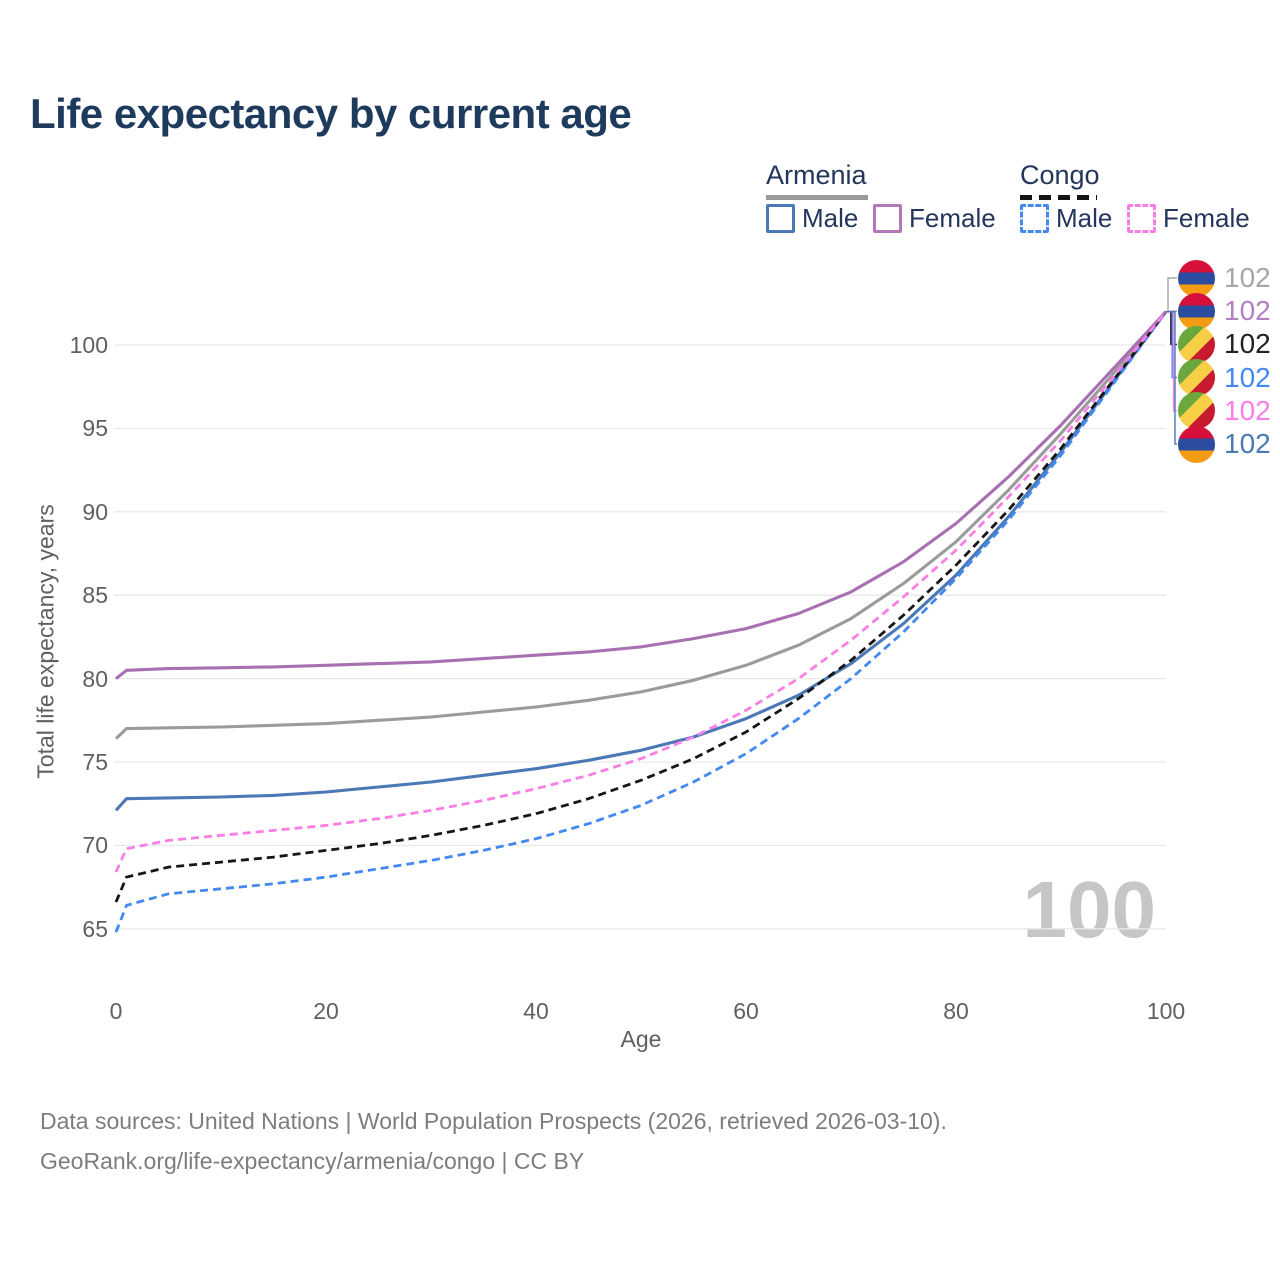 The image size is (1280, 1280). Describe the element at coordinates (817, 197) in the screenshot. I see `armenia-line-style-swatch` at that location.